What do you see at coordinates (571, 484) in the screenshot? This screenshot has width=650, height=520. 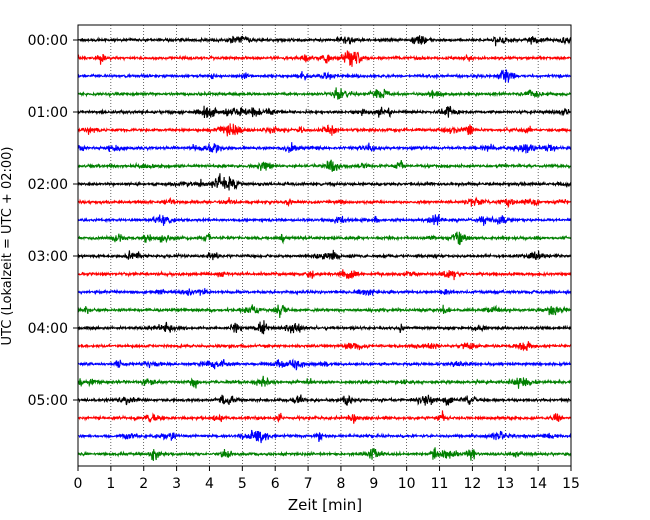 I see `x-tick-label: 15` at bounding box center [571, 484].